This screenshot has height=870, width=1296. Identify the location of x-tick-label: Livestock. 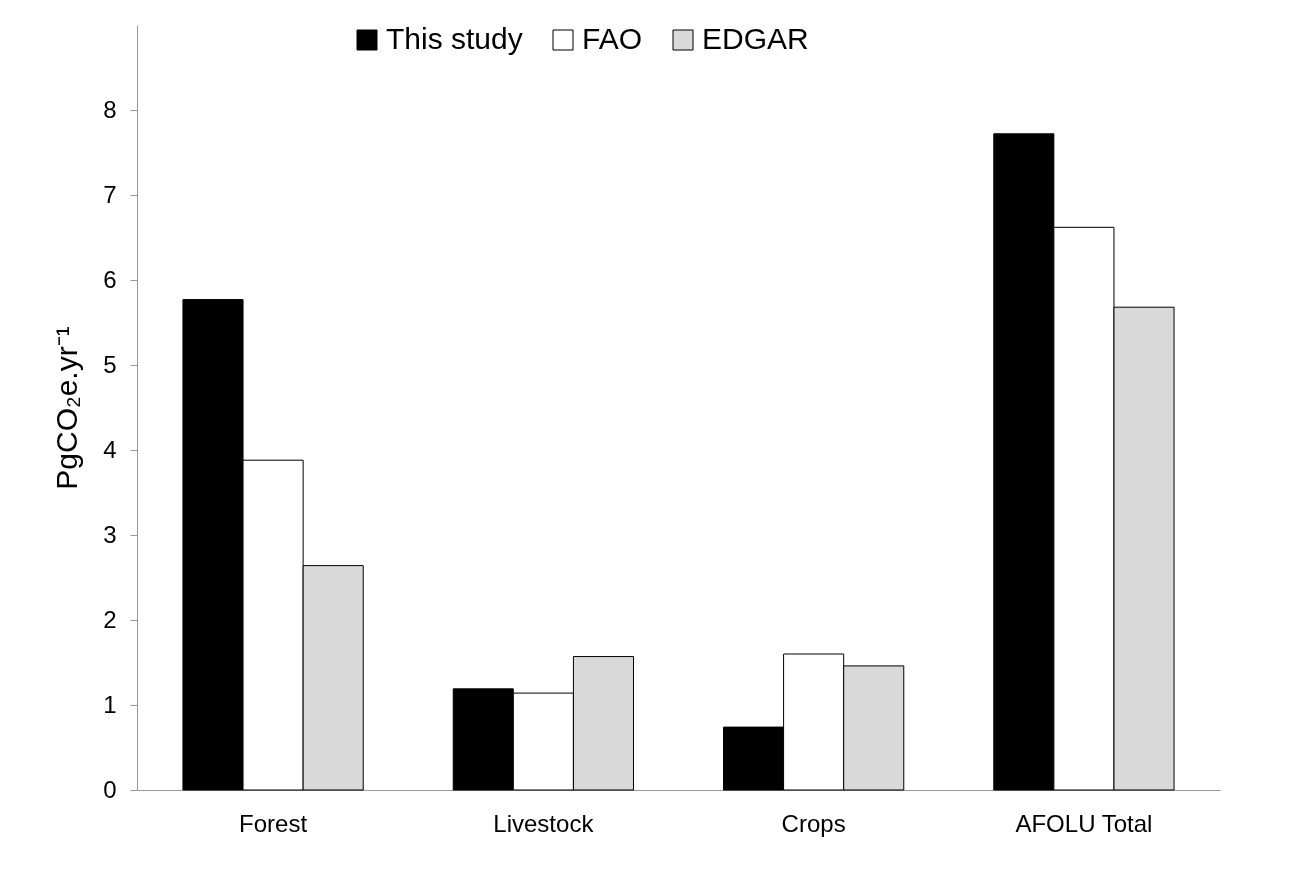
(544, 823).